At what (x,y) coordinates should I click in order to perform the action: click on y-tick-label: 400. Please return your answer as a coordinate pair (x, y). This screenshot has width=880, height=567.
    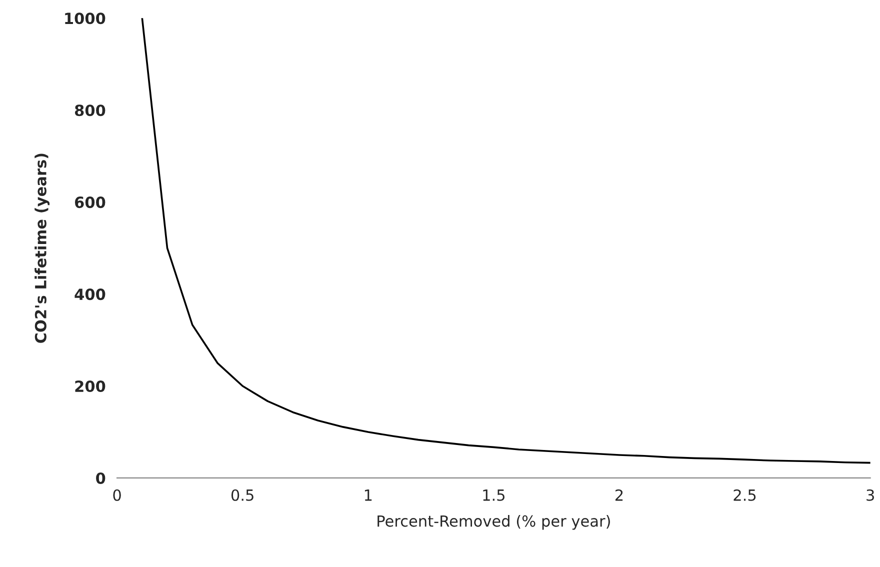
    Looking at the image, I should click on (90, 294).